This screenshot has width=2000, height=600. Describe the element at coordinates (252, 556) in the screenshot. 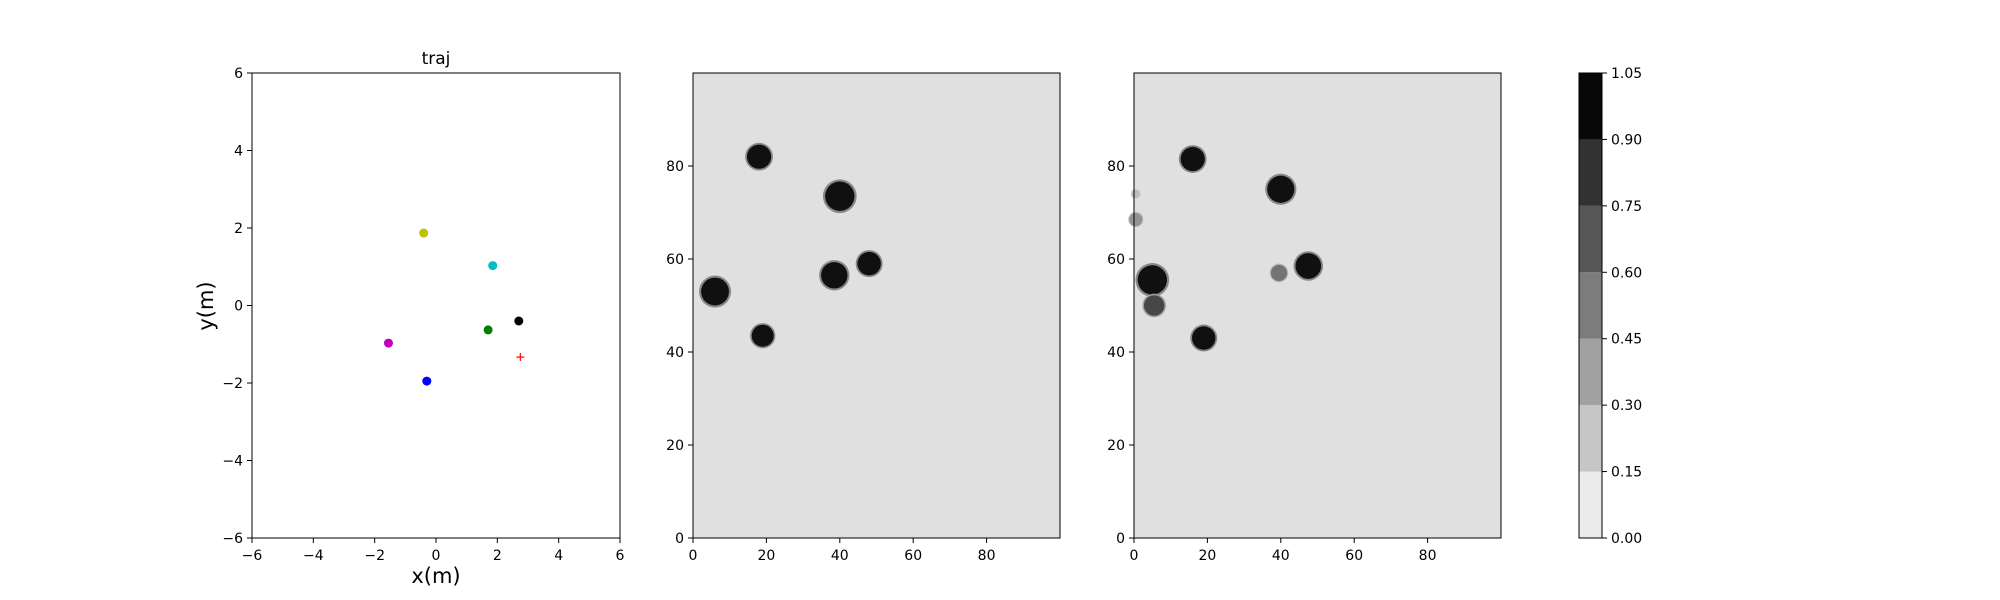

I see `x-tick-label: −6` at that location.